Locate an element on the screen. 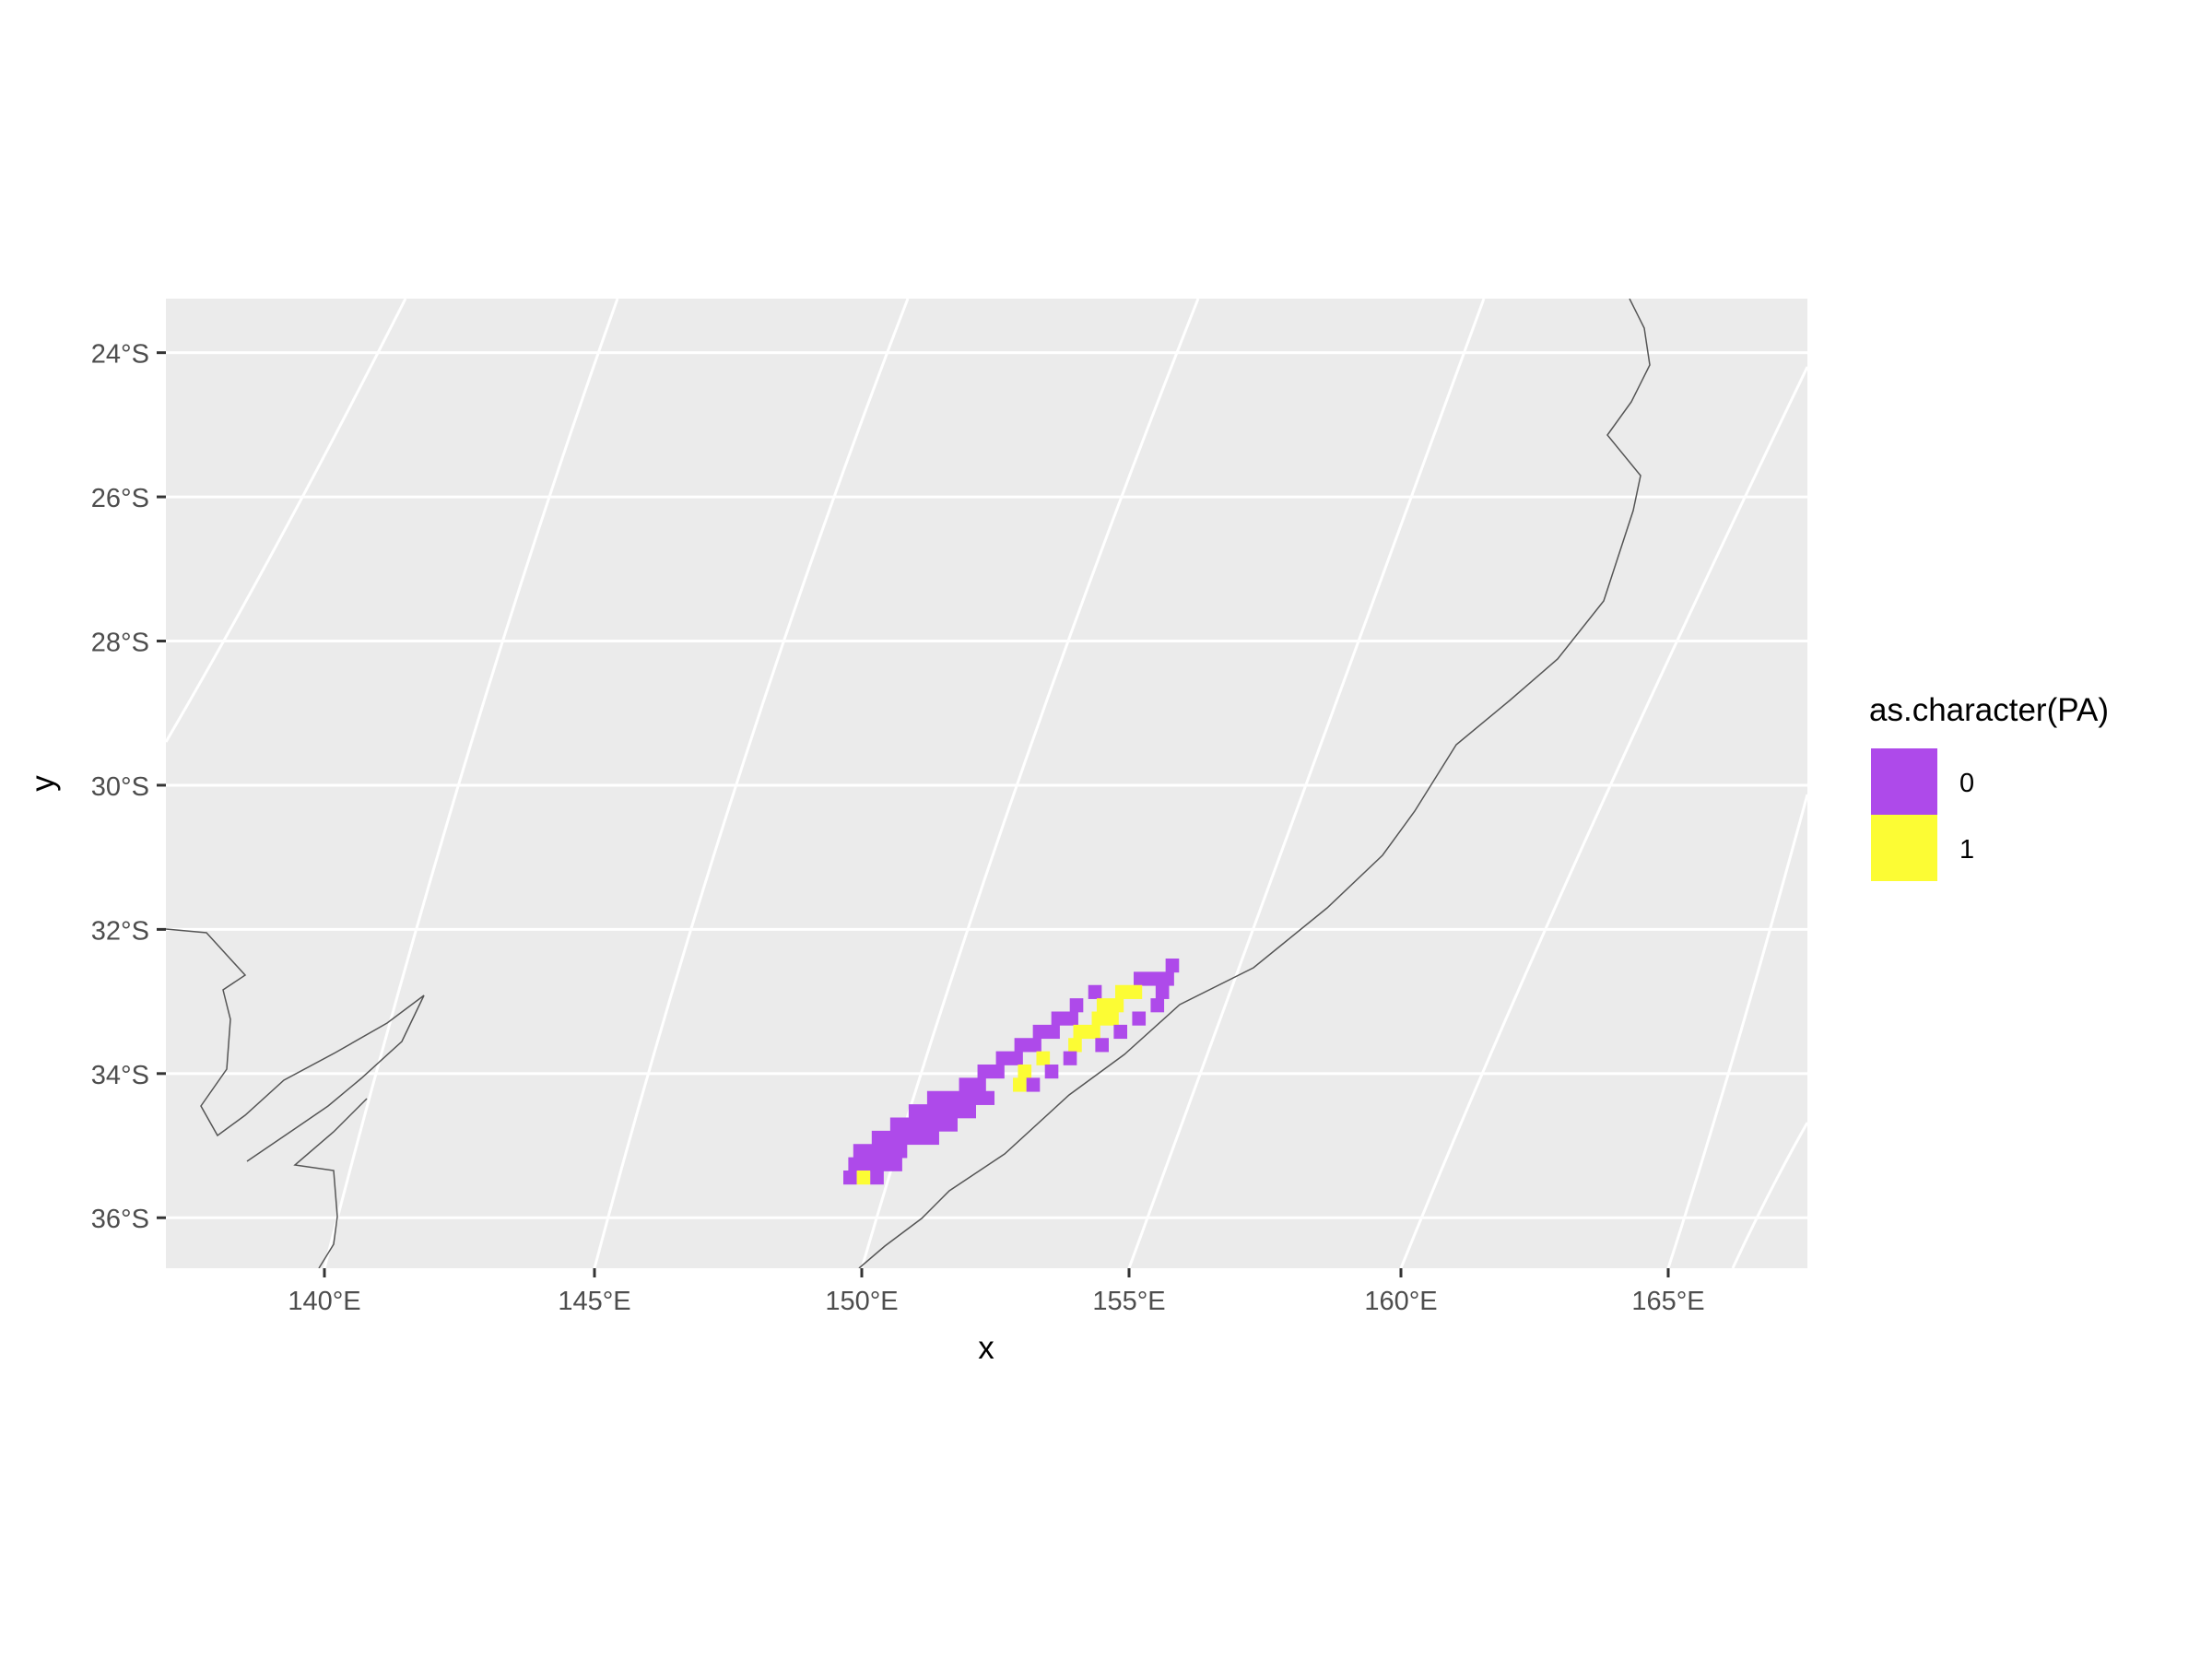 This screenshot has width=2212, height=1659. y-axis: 24°S 26°S 28°S 30°S 32°S 34°S 36°S is located at coordinates (128, 787).